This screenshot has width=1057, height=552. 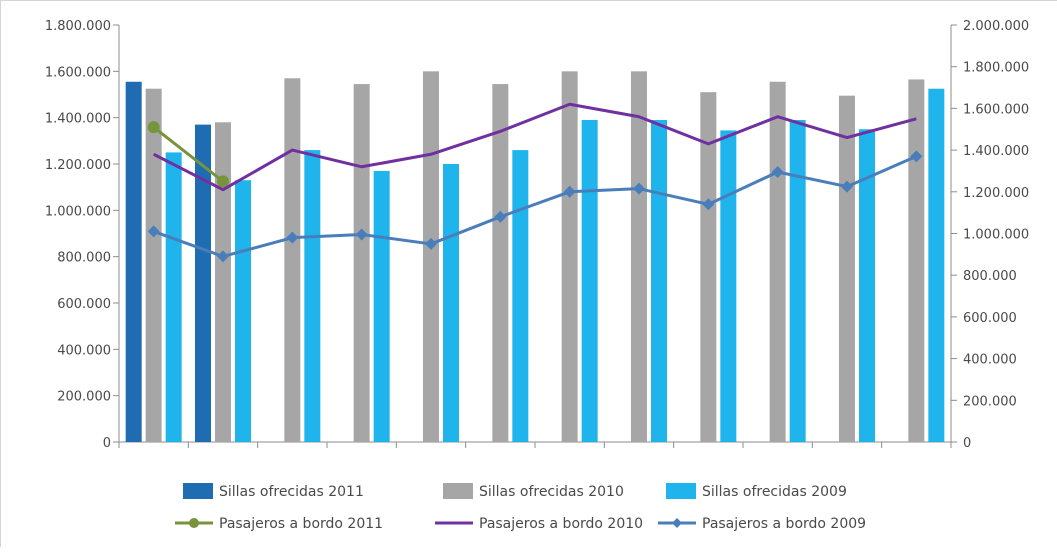 I want to click on y-left-tick-label: 1.600.000, so click(x=78, y=72).